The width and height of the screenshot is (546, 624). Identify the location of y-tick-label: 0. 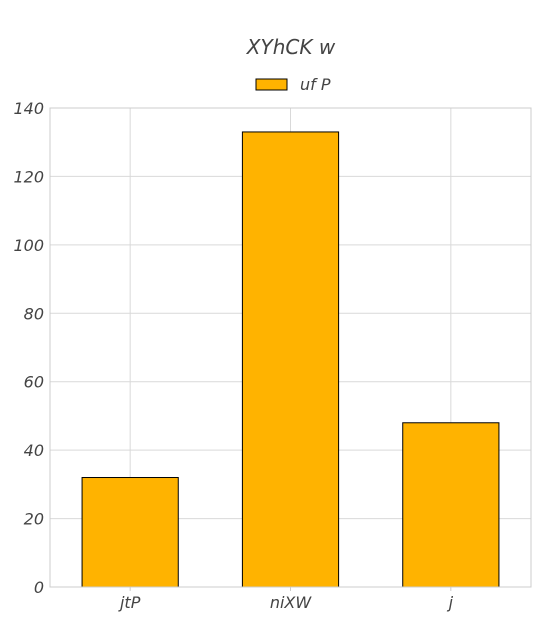
(39, 587).